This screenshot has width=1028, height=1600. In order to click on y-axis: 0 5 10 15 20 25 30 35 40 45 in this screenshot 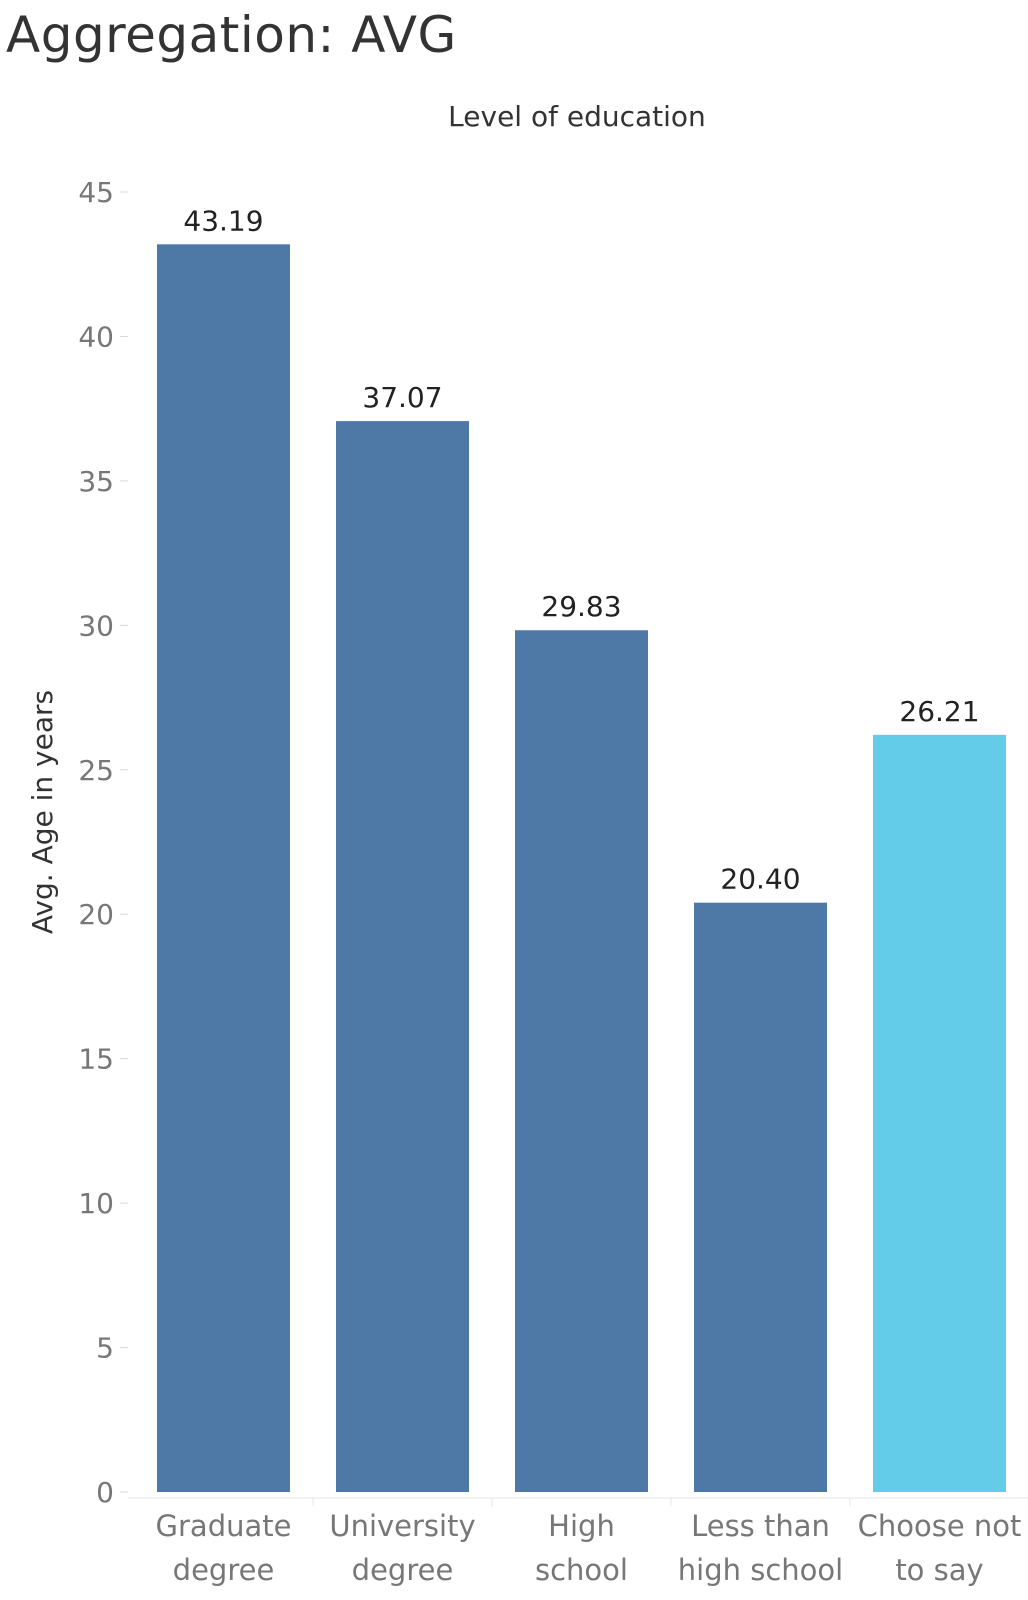, I will do `click(103, 842)`.